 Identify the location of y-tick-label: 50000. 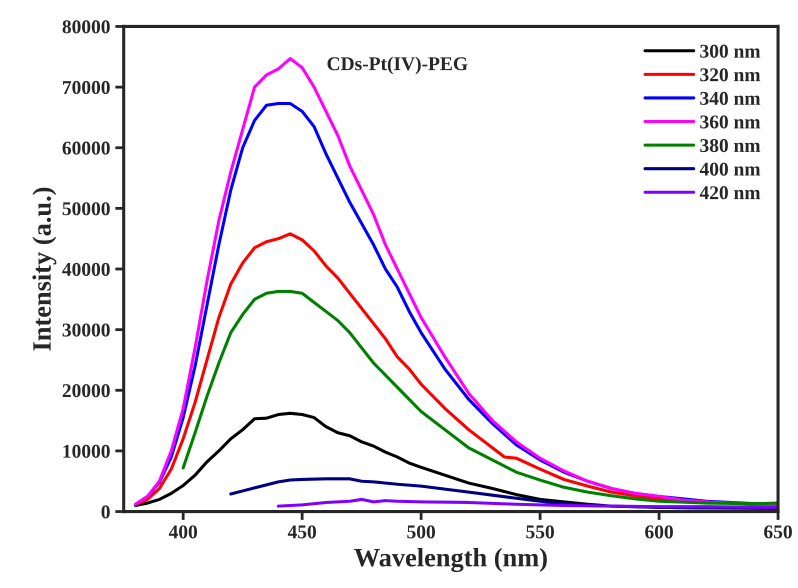
(86, 209).